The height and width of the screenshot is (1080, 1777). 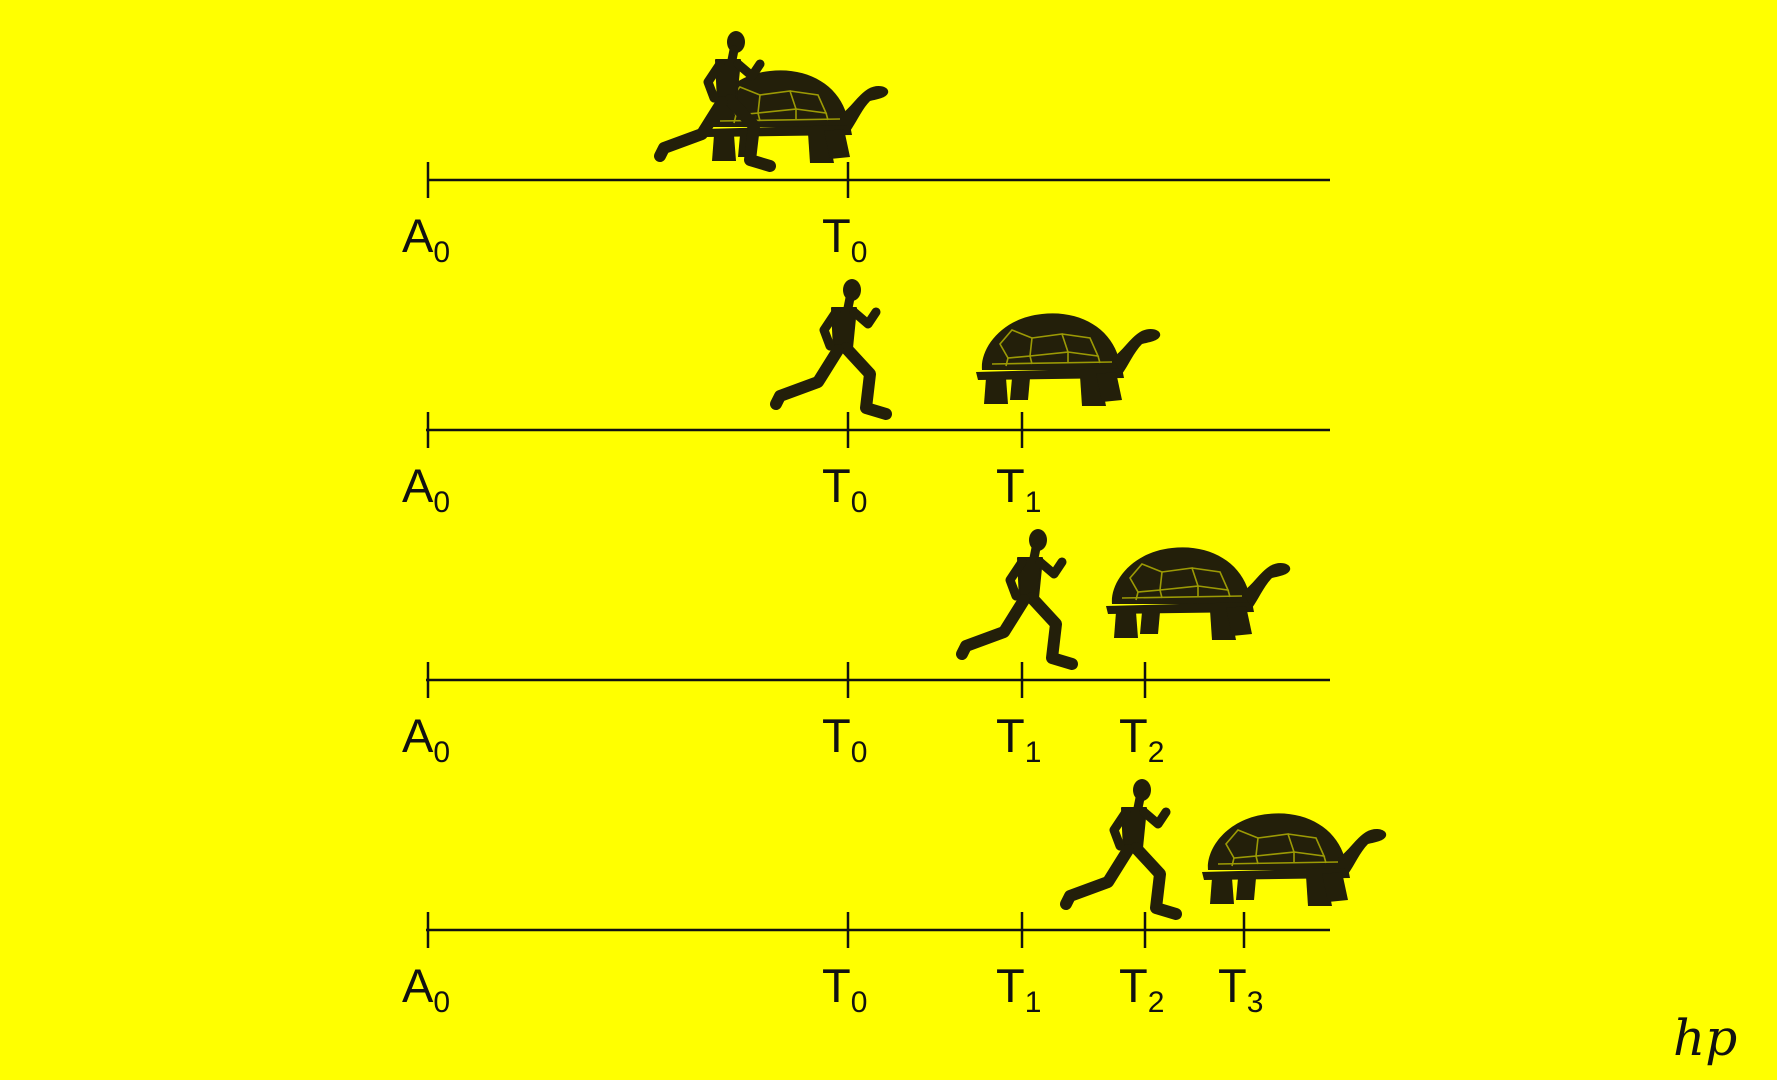 What do you see at coordinates (866, 649) in the screenshot?
I see `race-row: A0 T0 T1 T2` at bounding box center [866, 649].